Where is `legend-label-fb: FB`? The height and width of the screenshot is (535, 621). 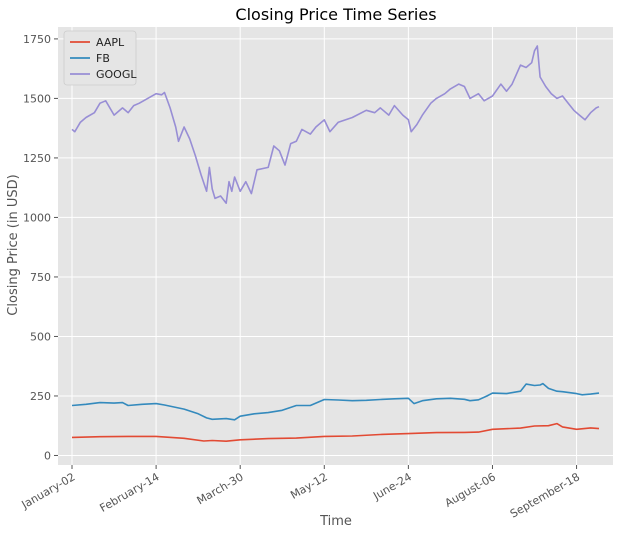 legend-label-fb: FB is located at coordinates (103, 58).